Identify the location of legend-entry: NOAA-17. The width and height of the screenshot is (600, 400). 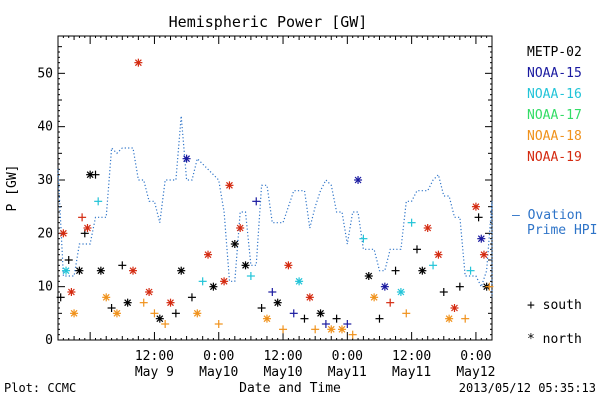
(554, 115).